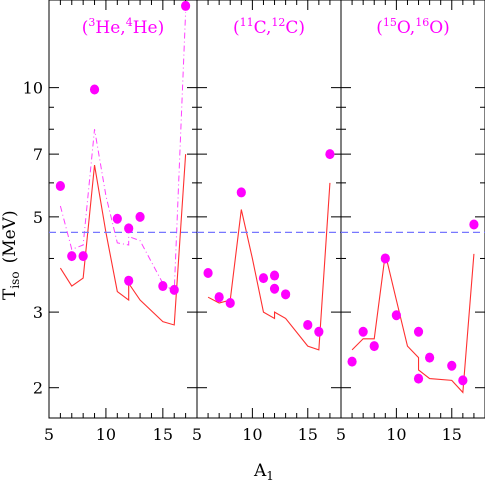 The height and width of the screenshot is (485, 485). I want to click on panel-label-part: O,, so click(406, 28).